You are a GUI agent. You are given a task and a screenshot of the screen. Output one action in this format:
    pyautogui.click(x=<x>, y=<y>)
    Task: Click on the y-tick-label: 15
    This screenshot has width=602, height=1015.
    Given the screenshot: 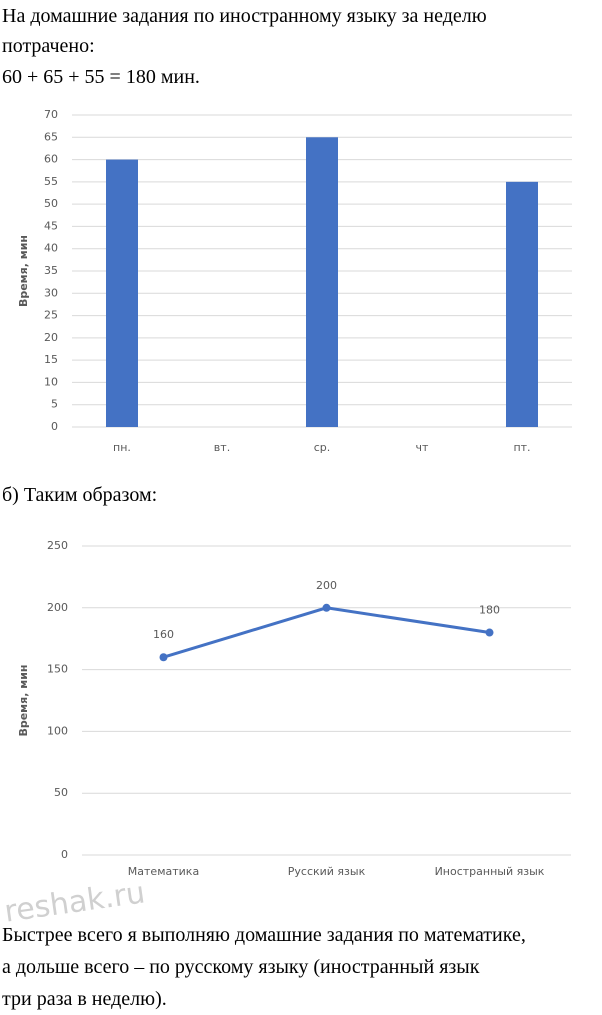 What is the action you would take?
    pyautogui.click(x=51, y=359)
    